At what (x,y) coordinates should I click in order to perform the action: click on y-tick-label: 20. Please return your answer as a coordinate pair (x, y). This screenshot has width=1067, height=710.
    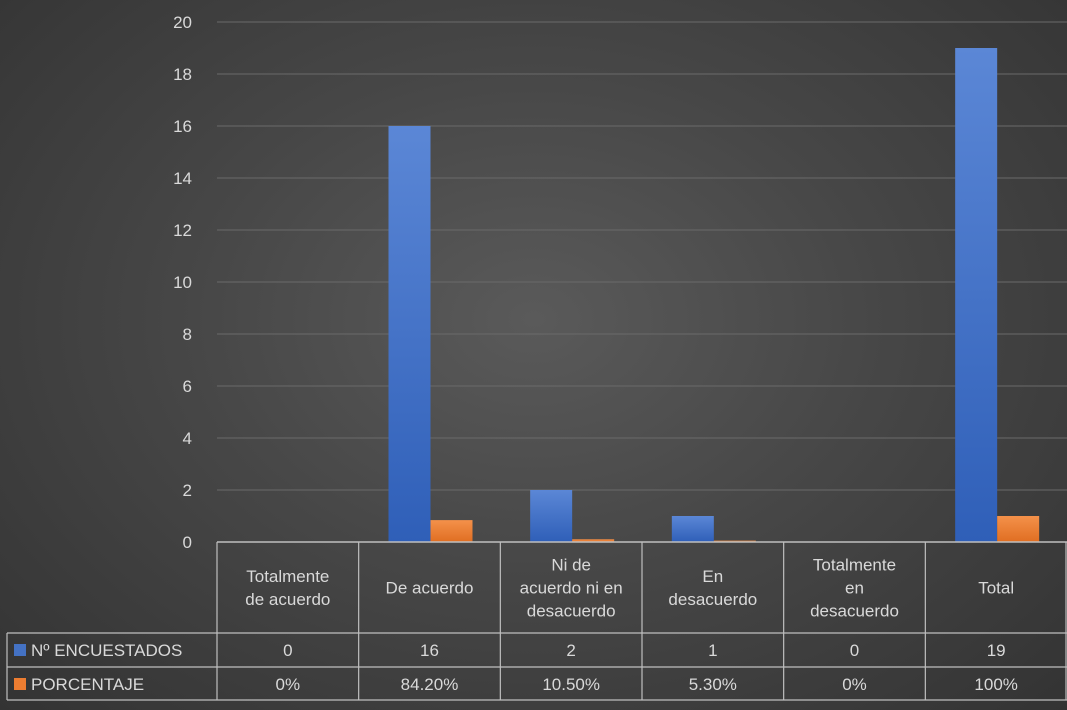
    Looking at the image, I should click on (182, 22).